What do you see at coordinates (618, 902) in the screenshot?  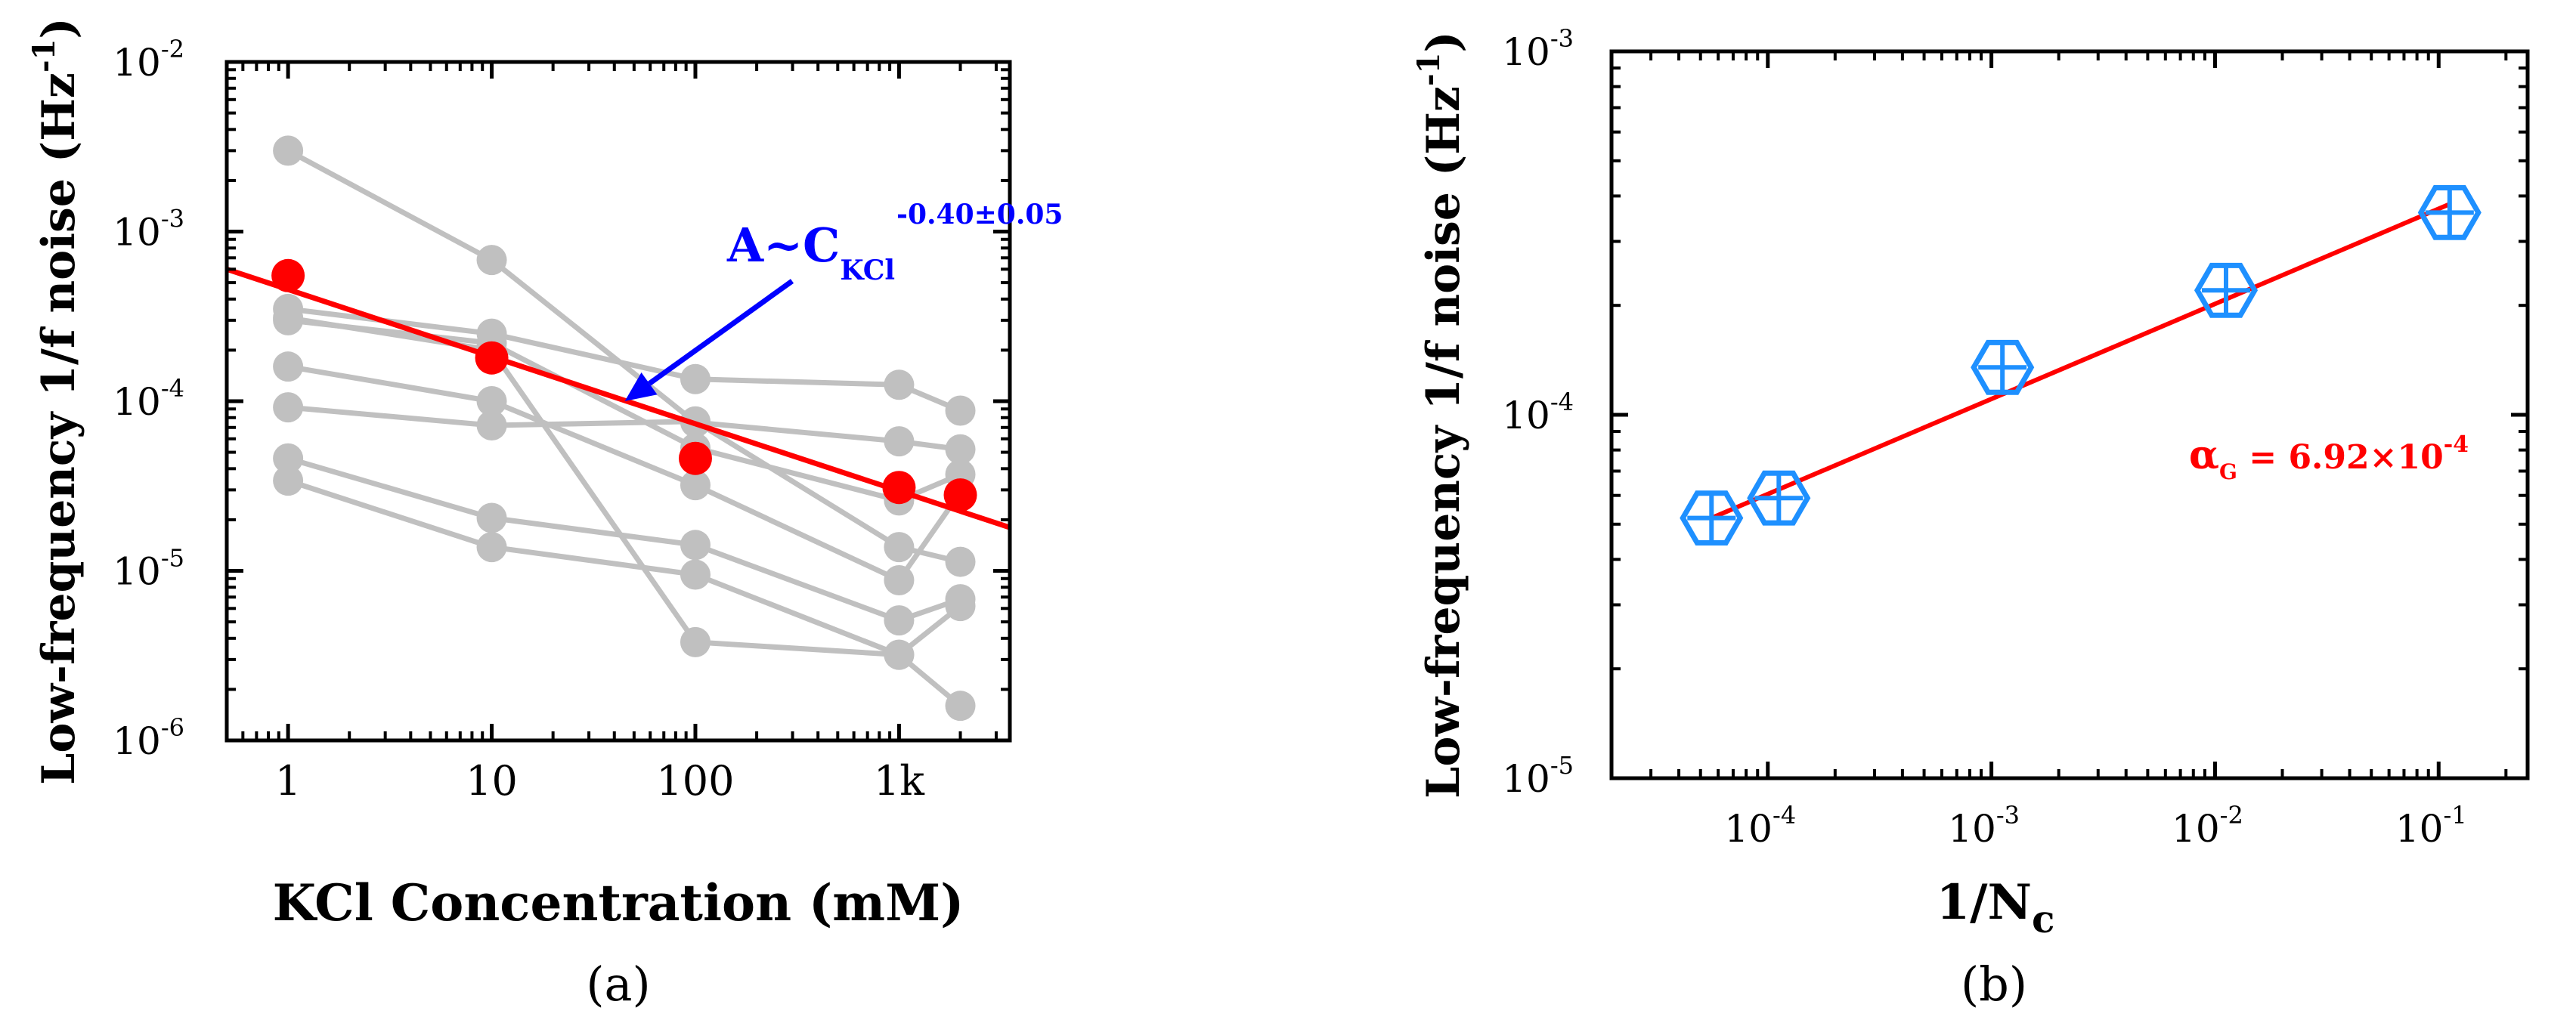 I see `a-x-axis-label: KCl Concentration (mM)` at bounding box center [618, 902].